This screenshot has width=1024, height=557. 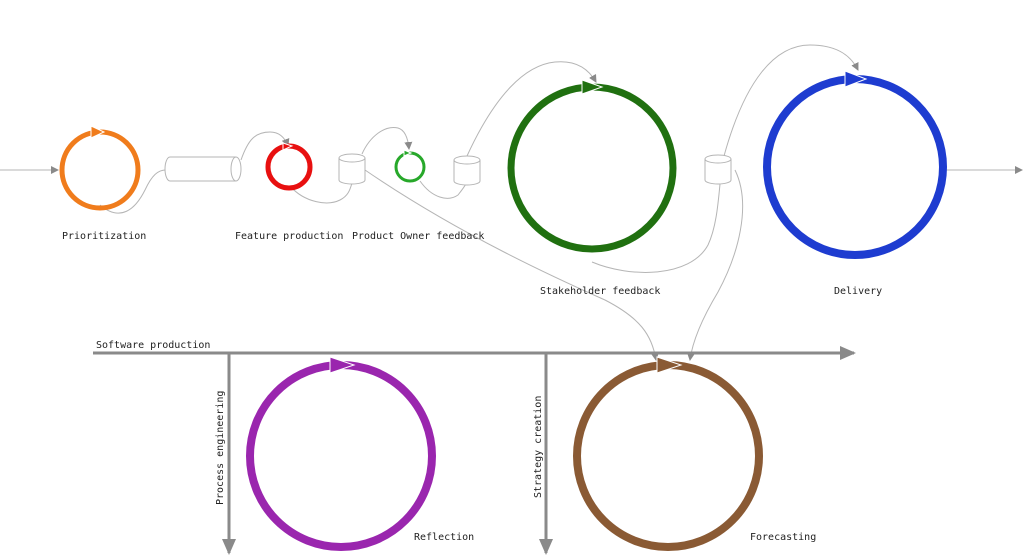 I want to click on reflection-cycle, so click(x=341, y=453).